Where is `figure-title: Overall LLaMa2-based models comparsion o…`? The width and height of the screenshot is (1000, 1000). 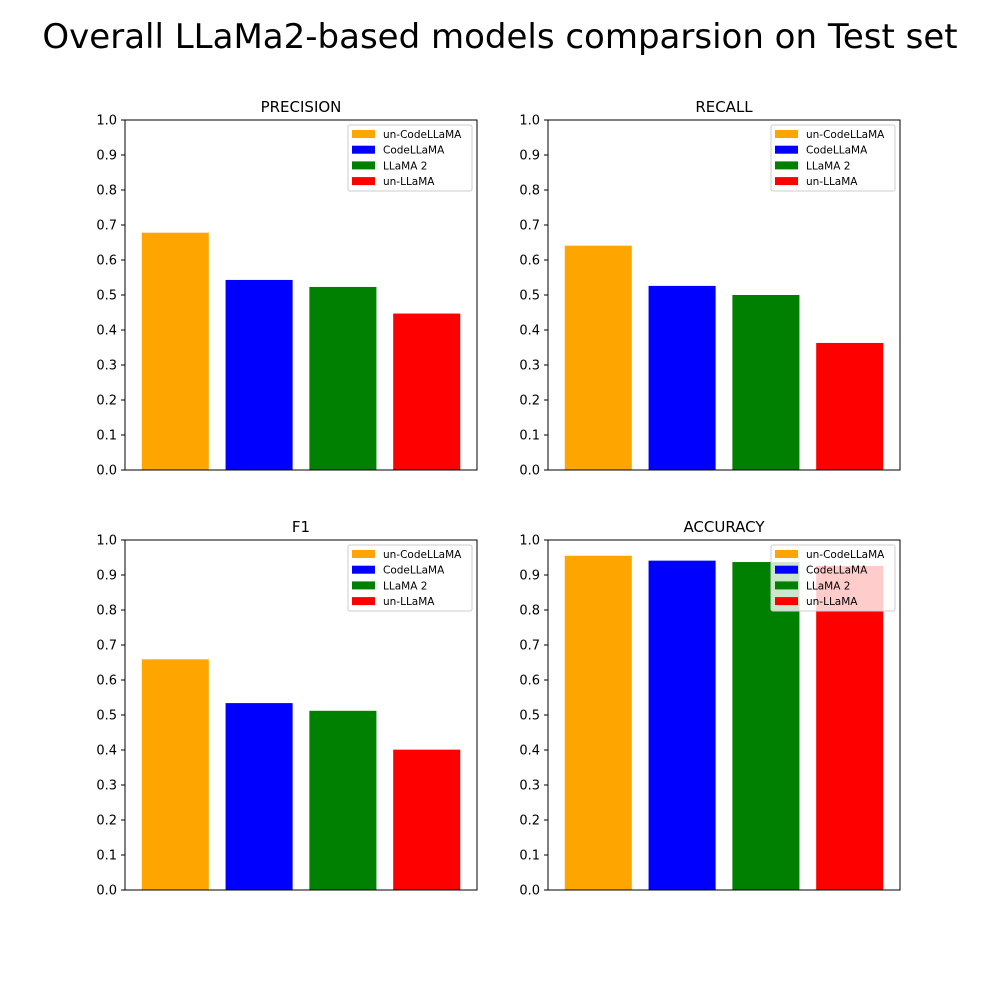
figure-title: Overall LLaMa2-based models comparsion o… is located at coordinates (499, 37).